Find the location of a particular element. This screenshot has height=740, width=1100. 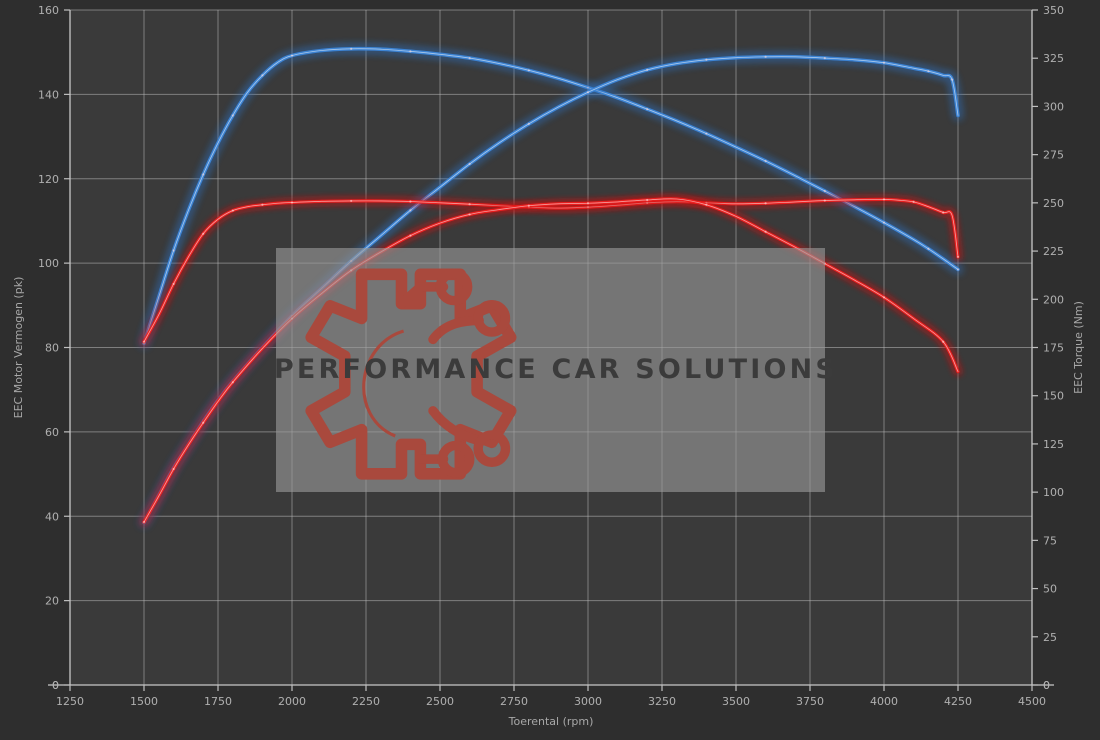

tick-label-left: 160 is located at coordinates (48, 10).